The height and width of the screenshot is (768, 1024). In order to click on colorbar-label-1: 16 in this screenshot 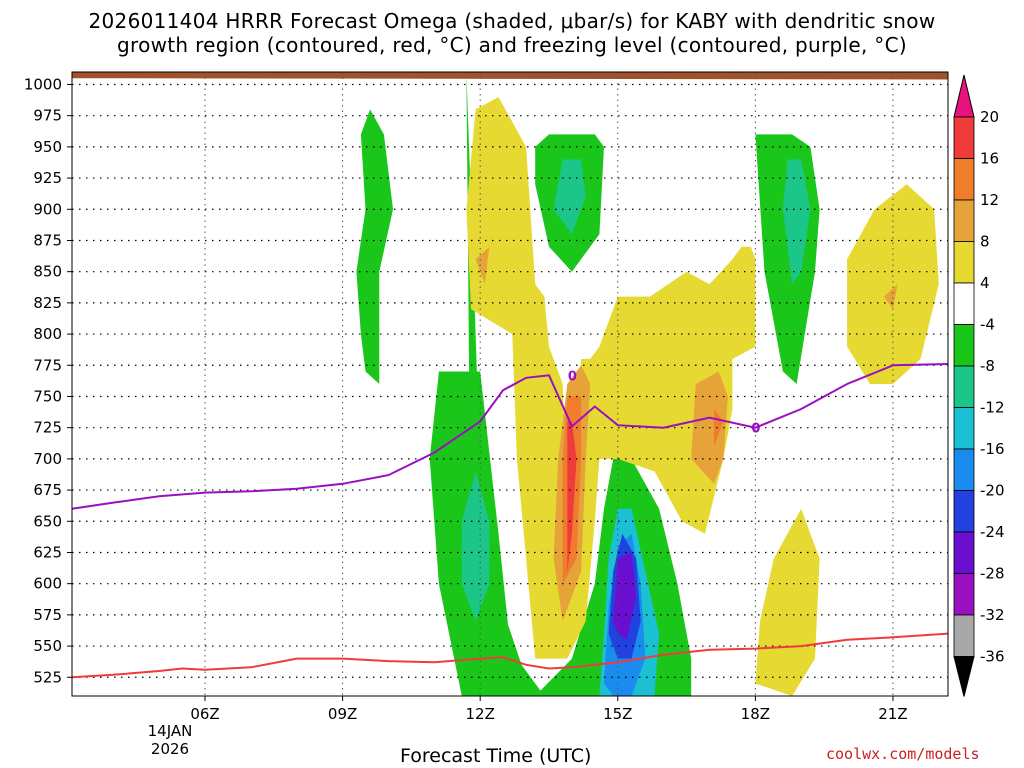, I will do `click(989, 159)`.